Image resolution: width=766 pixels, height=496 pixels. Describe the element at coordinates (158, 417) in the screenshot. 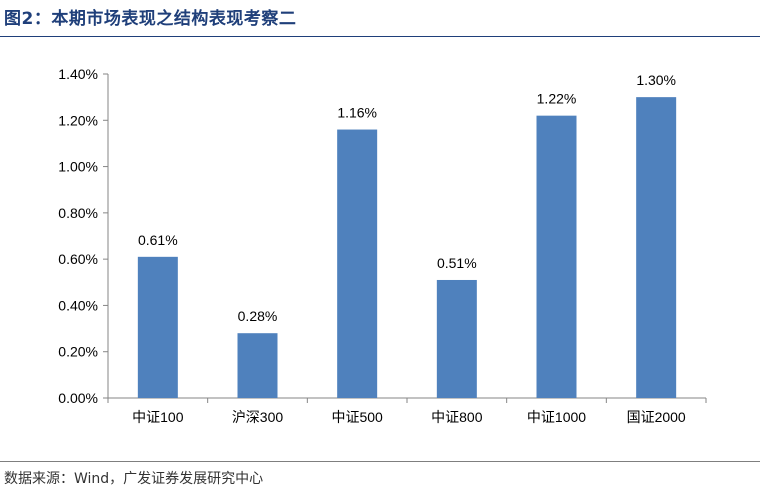

I see `x-tick-label: 中证100` at that location.